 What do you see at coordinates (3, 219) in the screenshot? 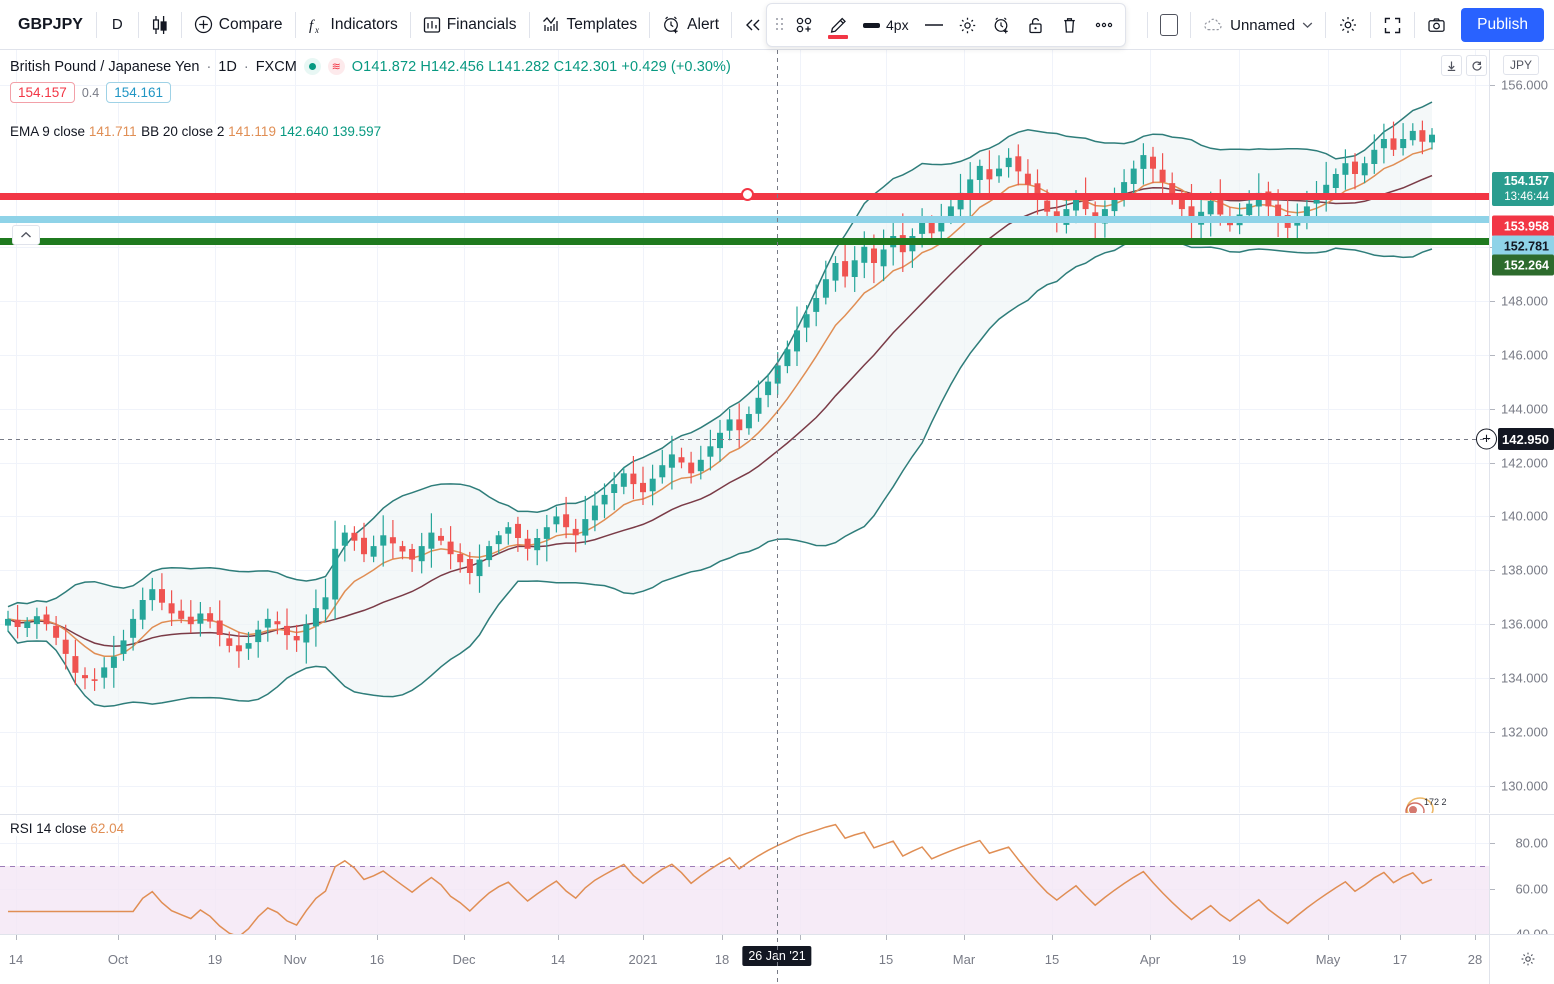
I see `alert-line-blue-handle` at bounding box center [3, 219].